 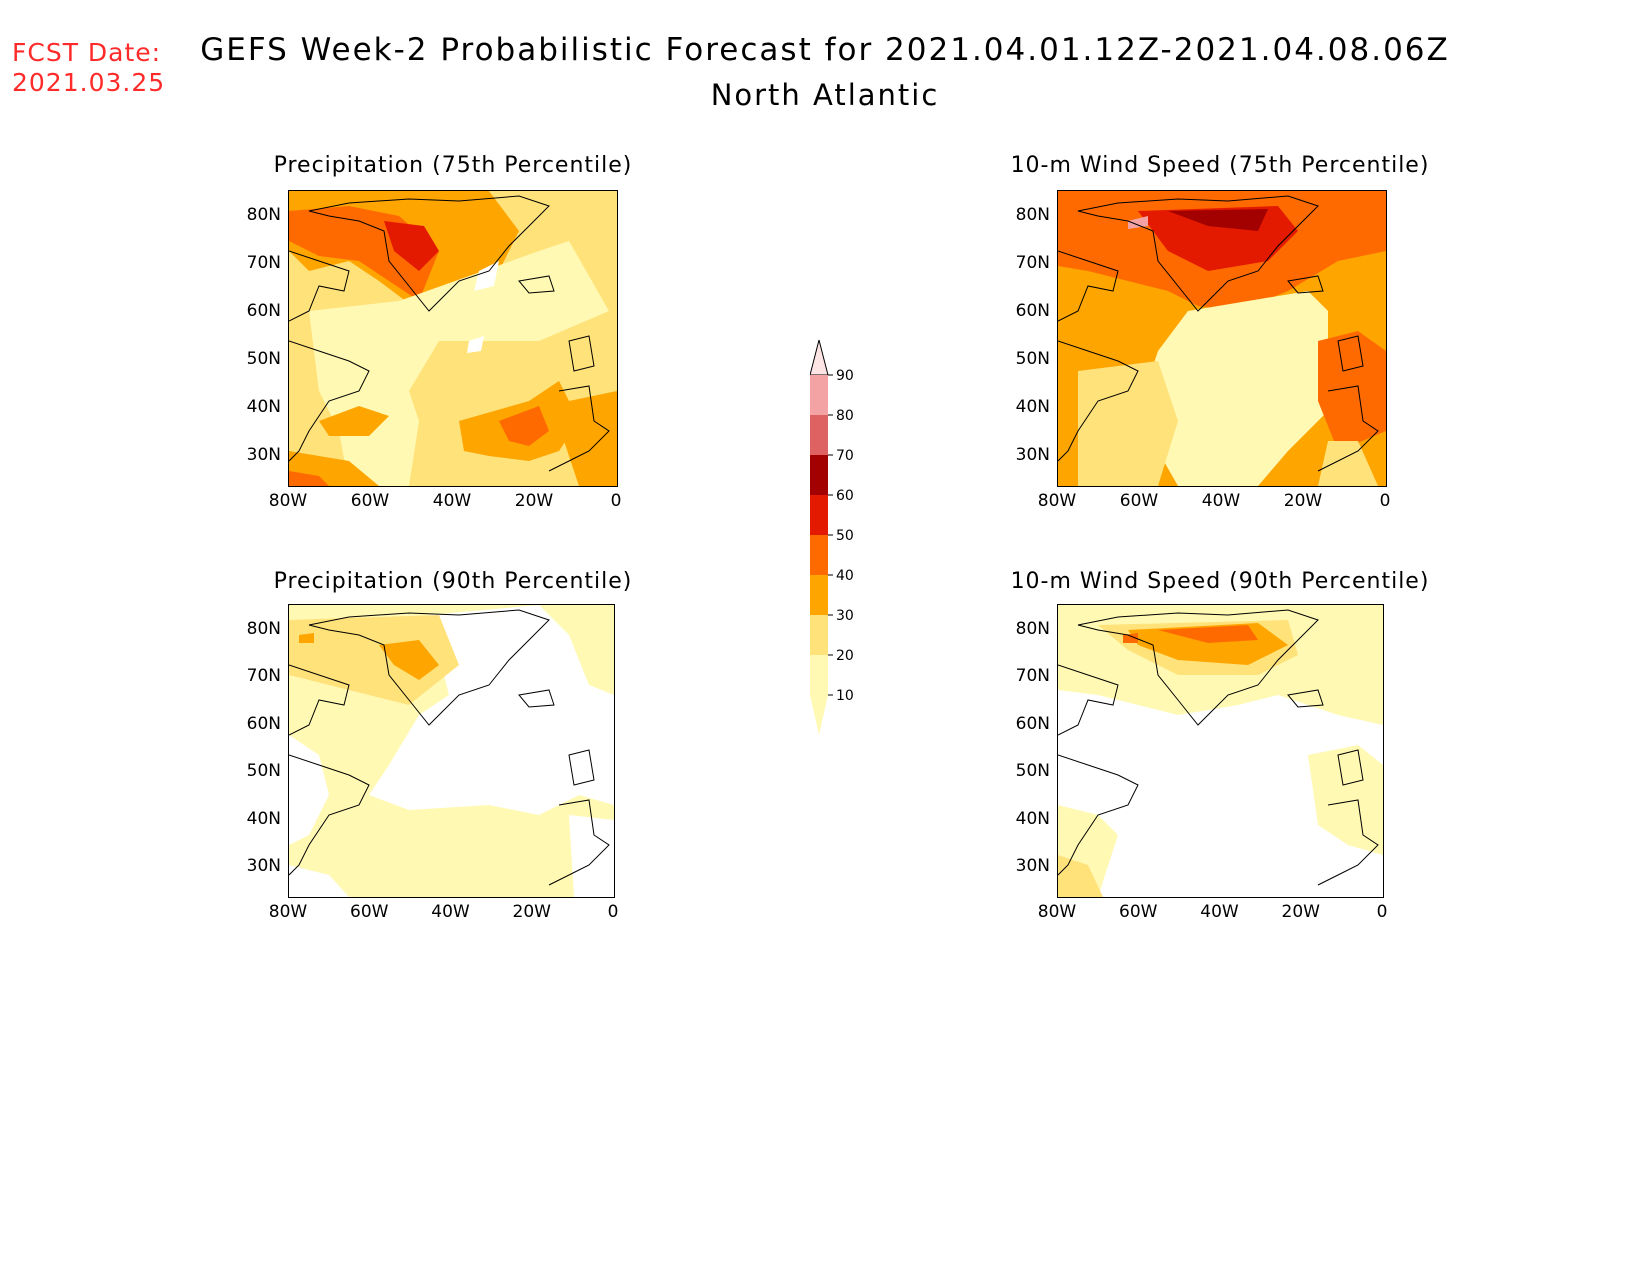 What do you see at coordinates (1220, 165) in the screenshot?
I see `panel-title-wind-75: 10-m Wind Speed (75th Percentile)` at bounding box center [1220, 165].